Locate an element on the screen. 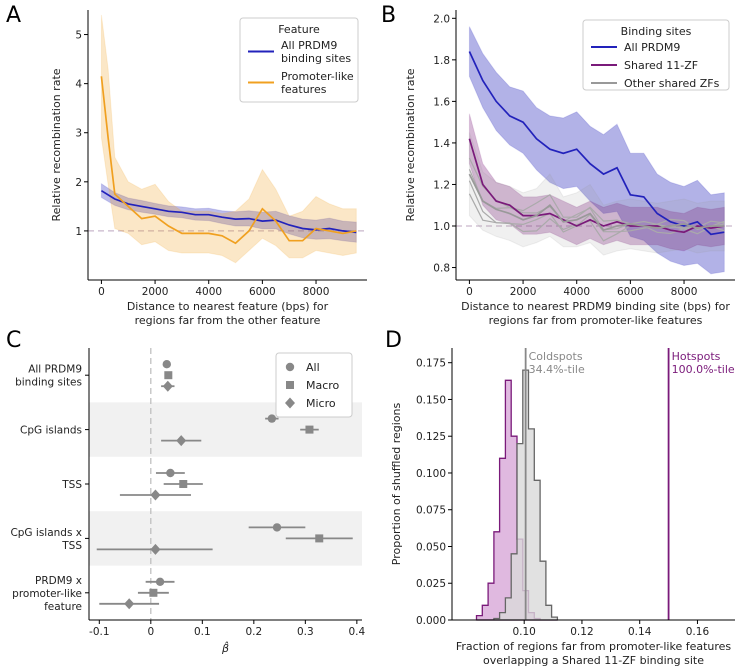  histogram-coldspots is located at coordinates (517, 495).